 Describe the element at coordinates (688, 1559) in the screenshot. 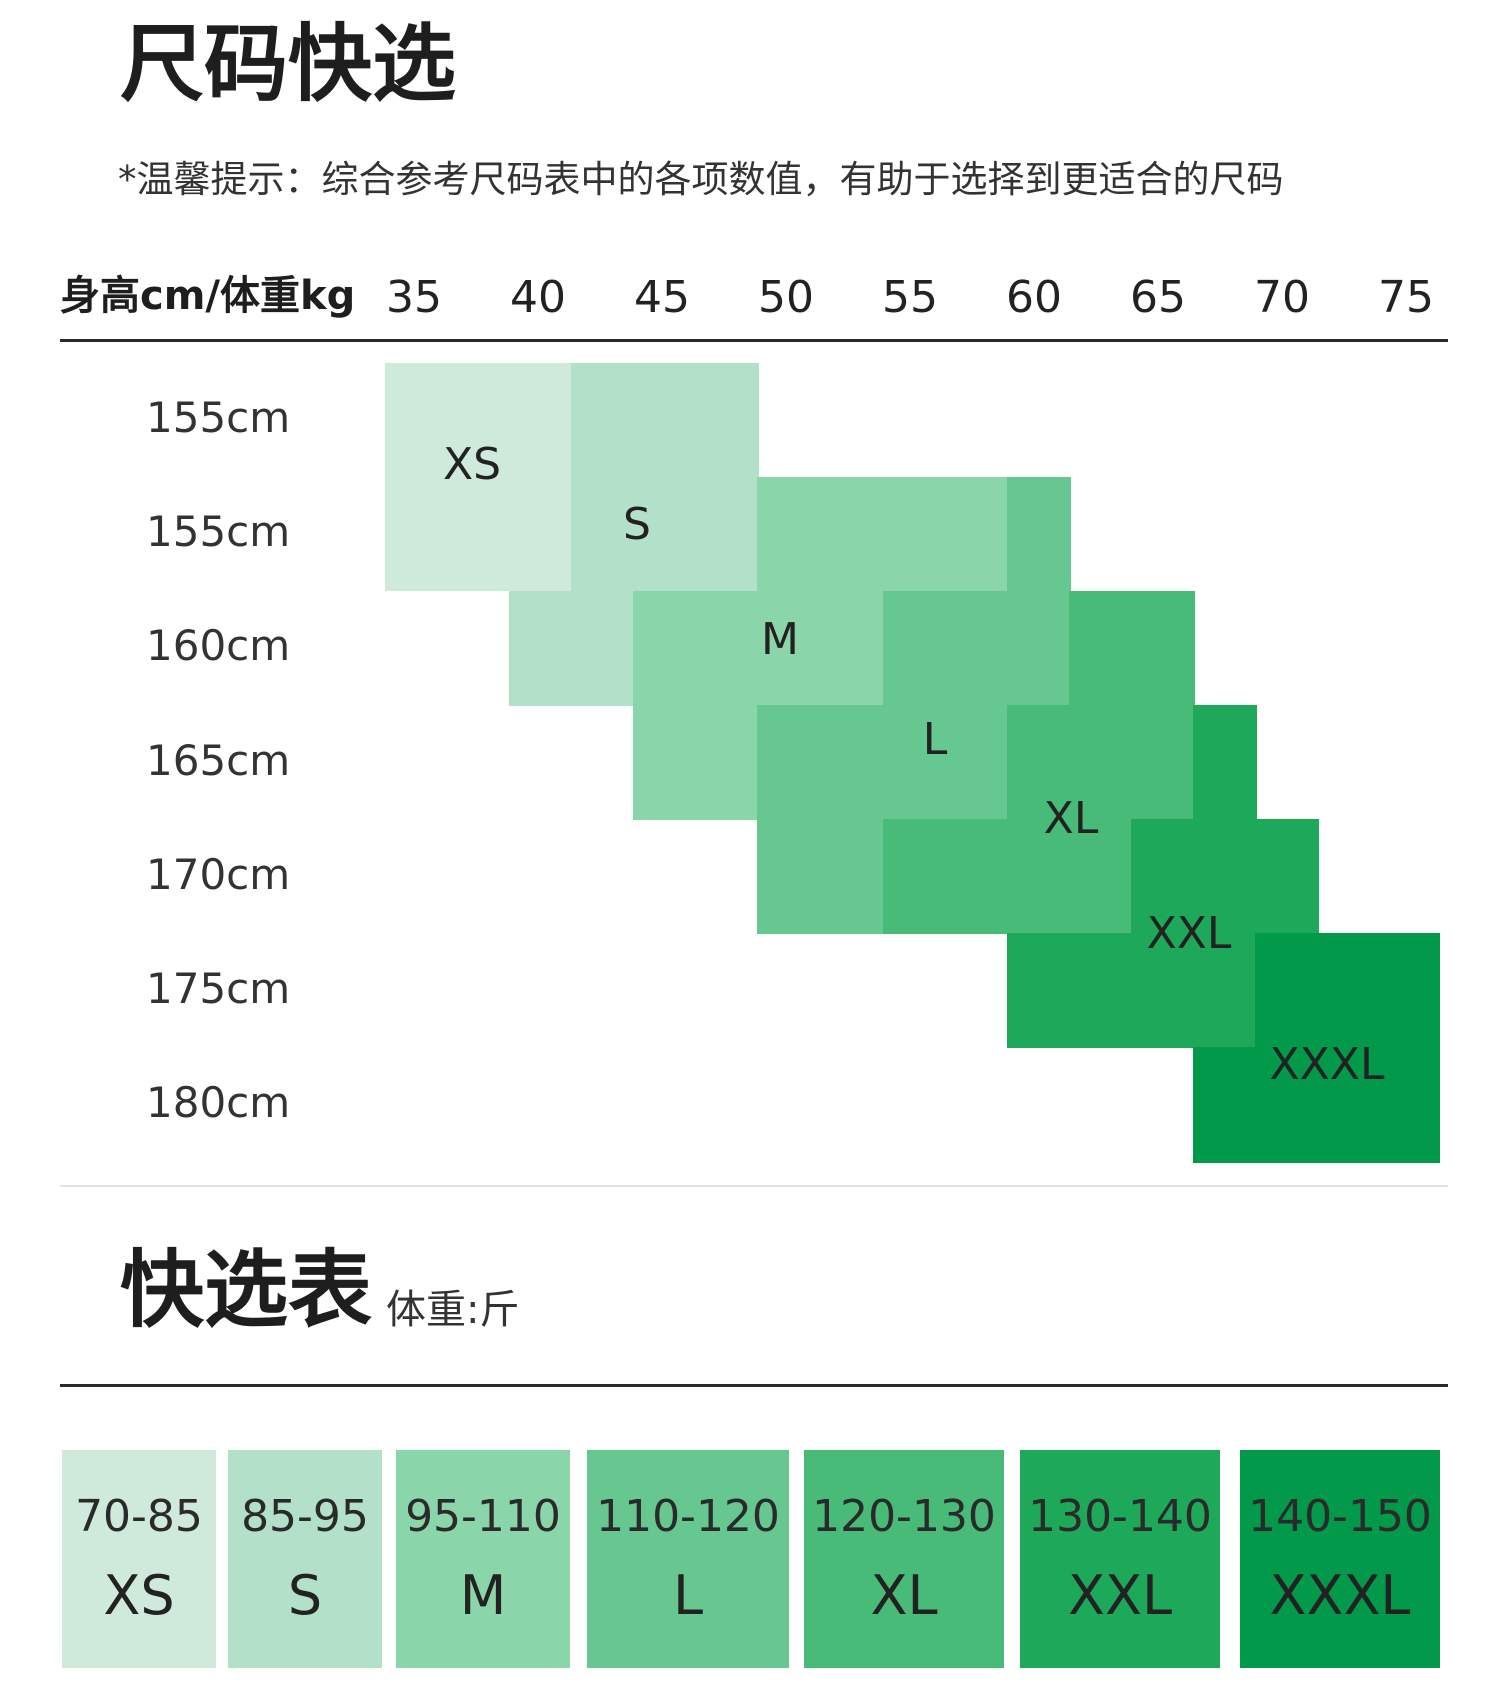

I see `quick-size-box: 110-120 L` at that location.